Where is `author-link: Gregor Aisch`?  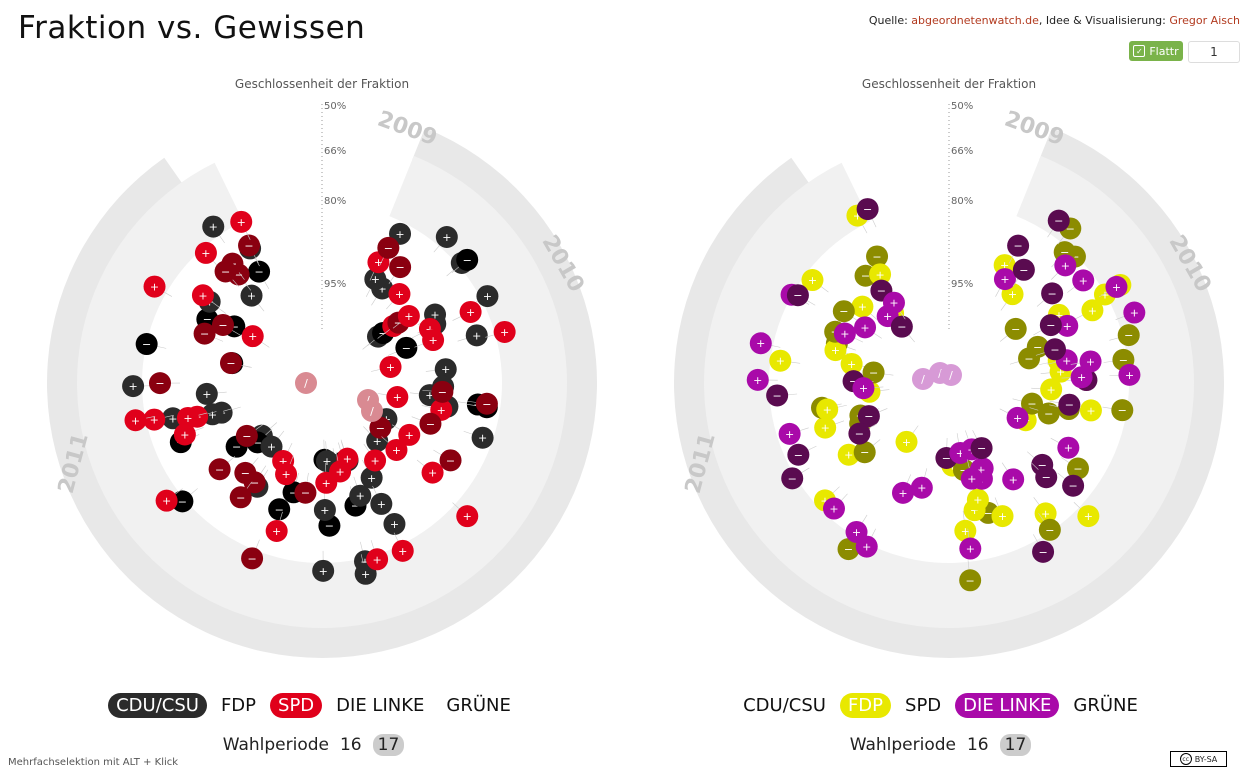
author-link: Gregor Aisch is located at coordinates (1204, 20).